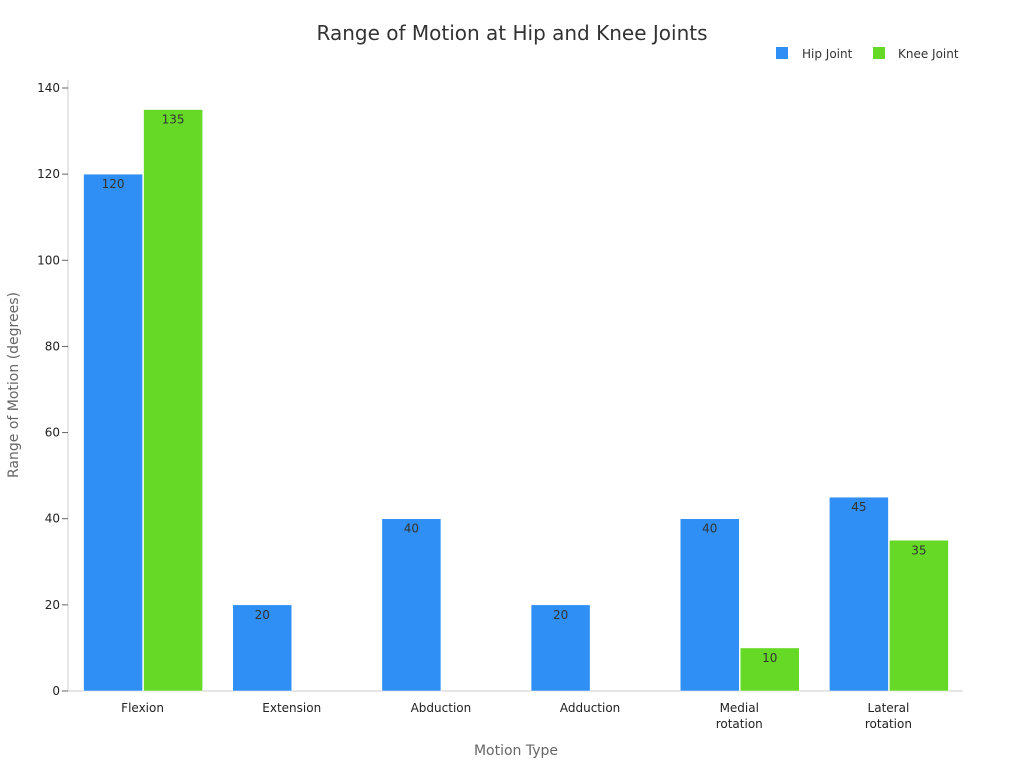 Image resolution: width=1024 pixels, height=768 pixels. What do you see at coordinates (516, 751) in the screenshot?
I see `x-axis-title: Motion Type` at bounding box center [516, 751].